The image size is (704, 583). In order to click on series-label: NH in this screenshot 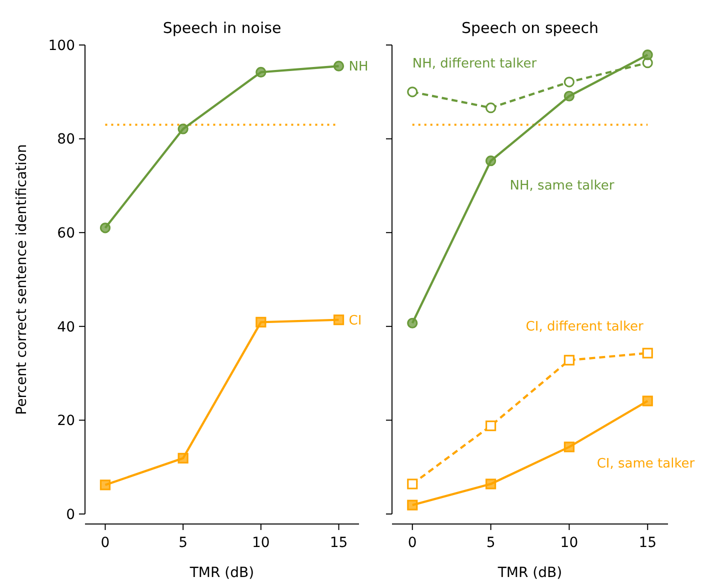, I will do `click(358, 67)`.